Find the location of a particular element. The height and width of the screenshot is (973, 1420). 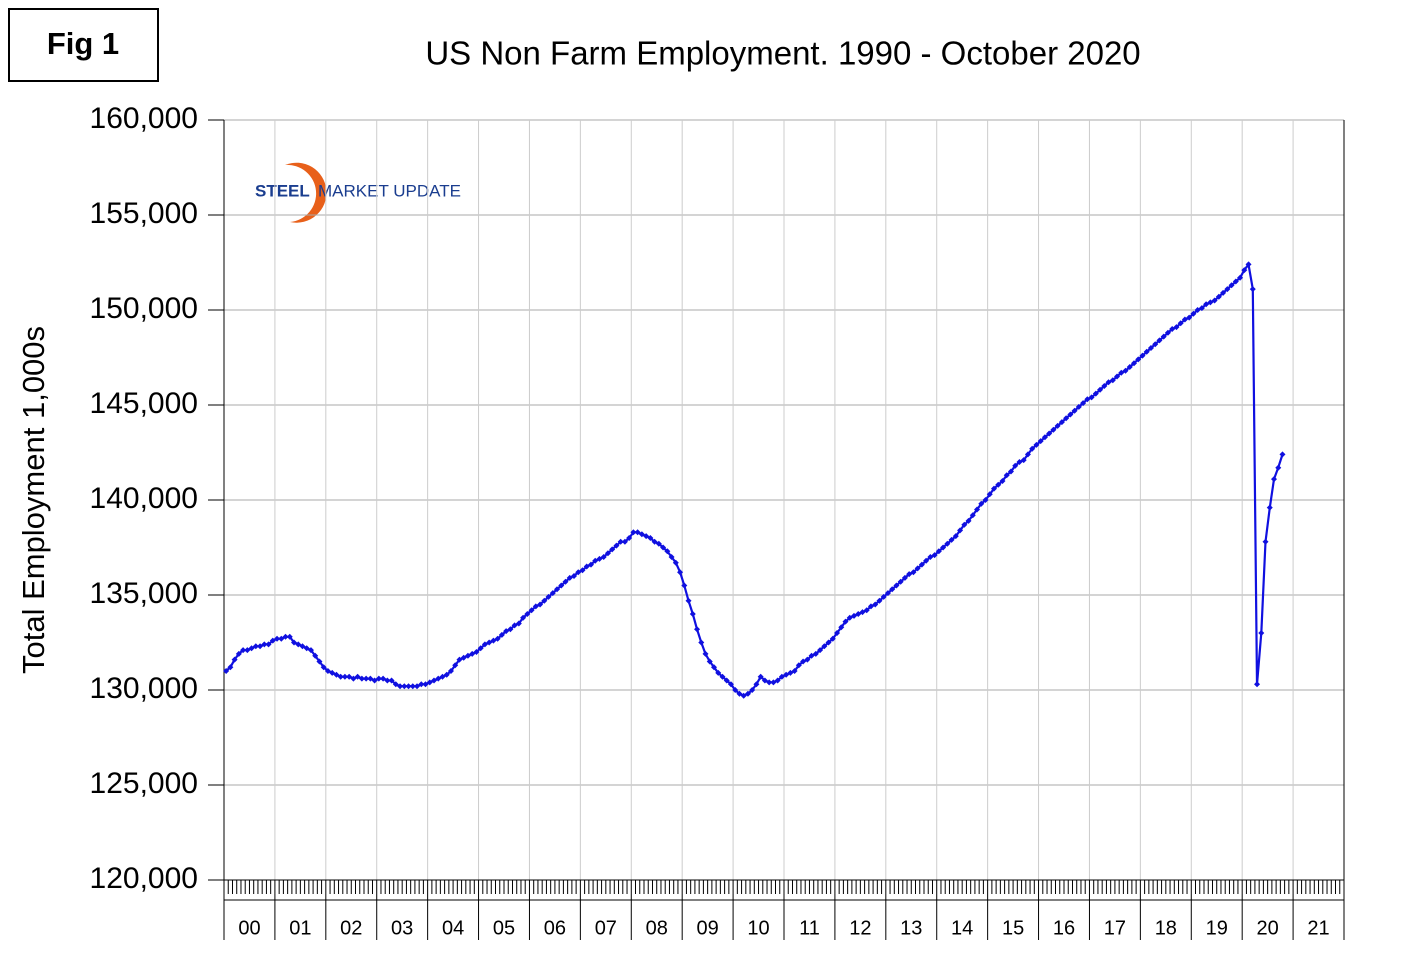

x-tick-label: 03 is located at coordinates (402, 928).